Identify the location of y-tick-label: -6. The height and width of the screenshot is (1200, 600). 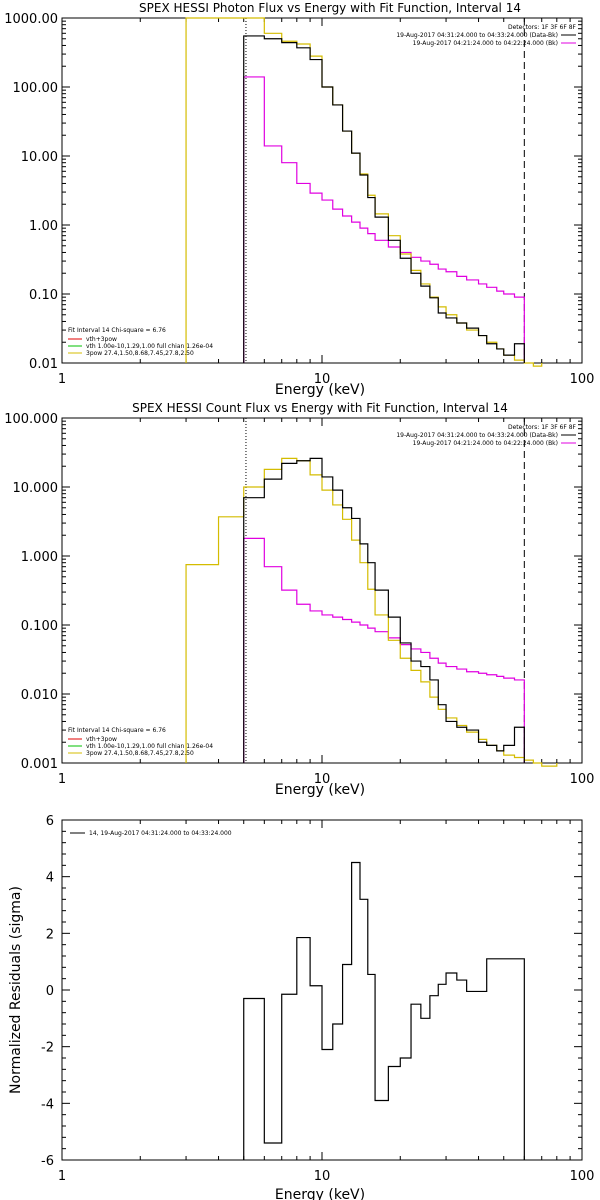
(47, 1161).